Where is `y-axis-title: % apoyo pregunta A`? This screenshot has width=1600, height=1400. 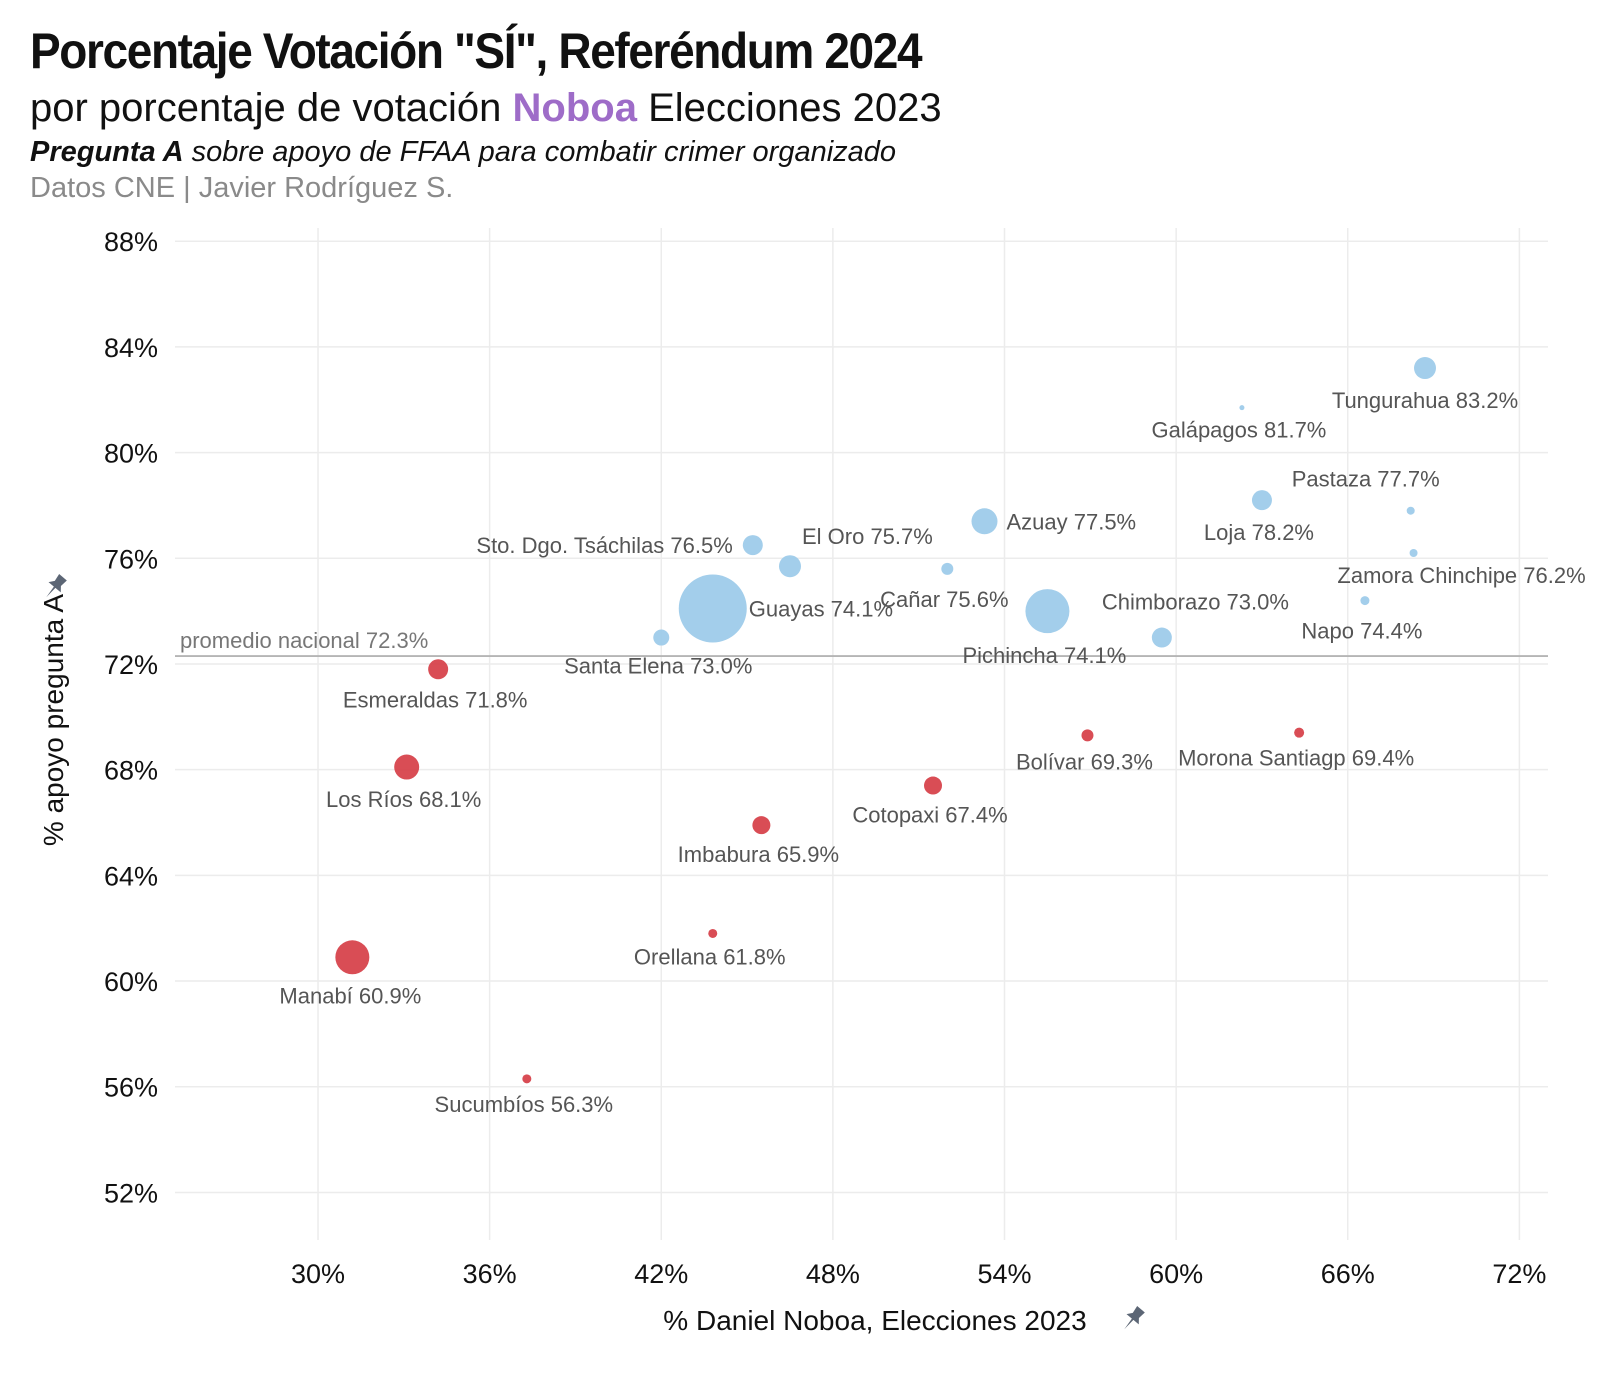
y-axis-title: % apoyo pregunta A is located at coordinates (53, 720).